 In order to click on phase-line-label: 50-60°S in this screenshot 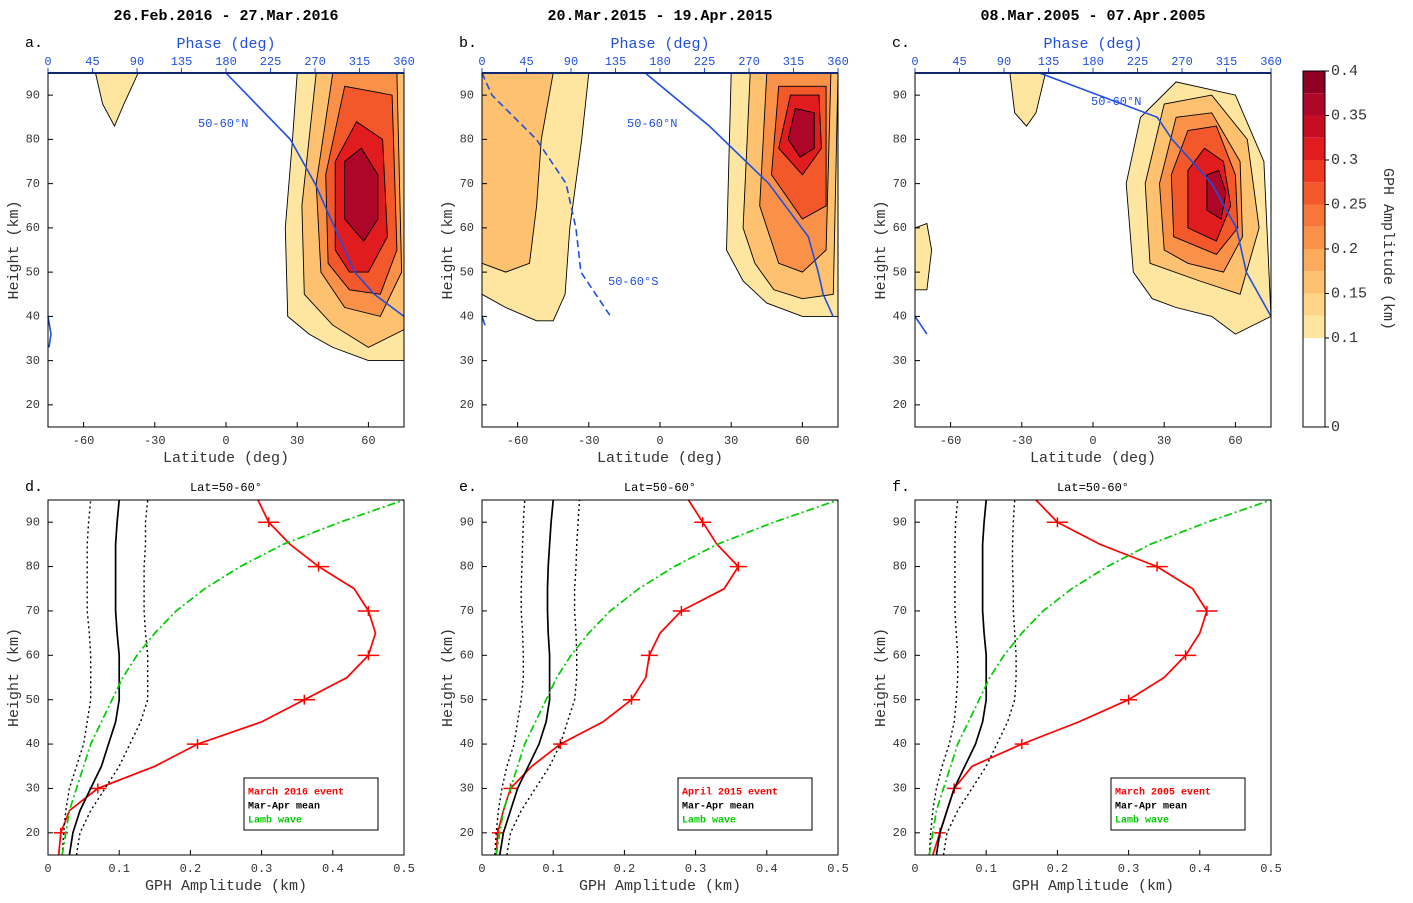, I will do `click(633, 282)`.